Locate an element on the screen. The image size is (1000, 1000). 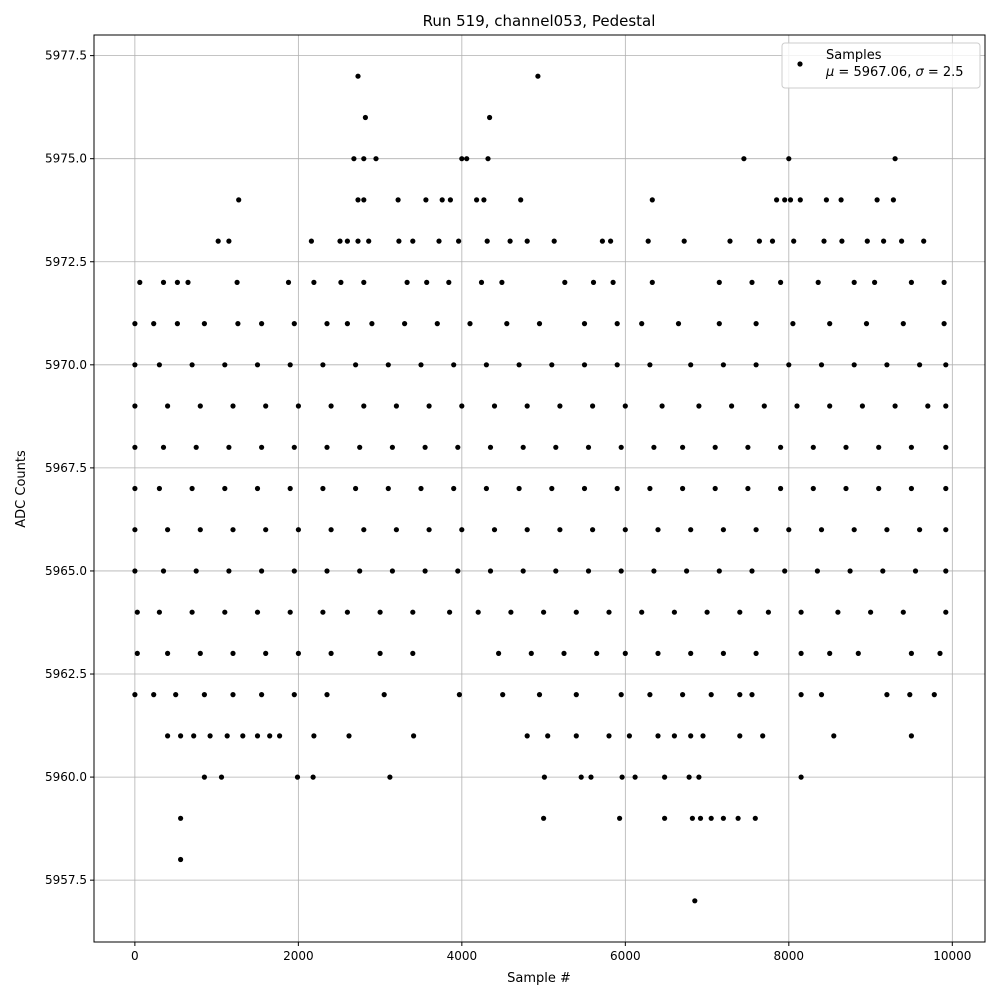
legend-stats: μ = 5967.06, σ = 2.5 is located at coordinates (894, 72).